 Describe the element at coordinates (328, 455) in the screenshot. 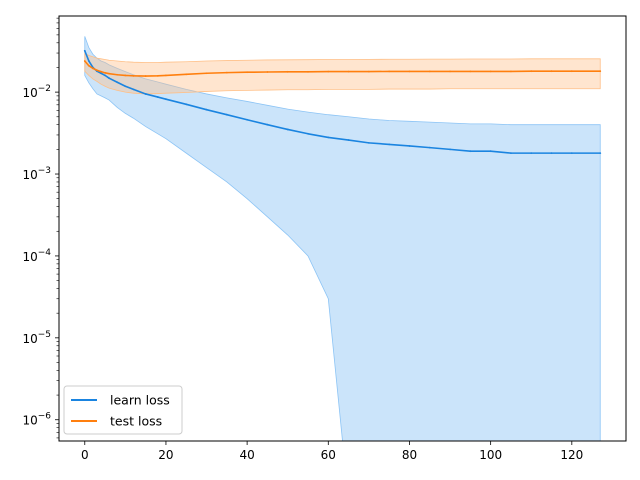

I see `x-tick-label: 60` at that location.